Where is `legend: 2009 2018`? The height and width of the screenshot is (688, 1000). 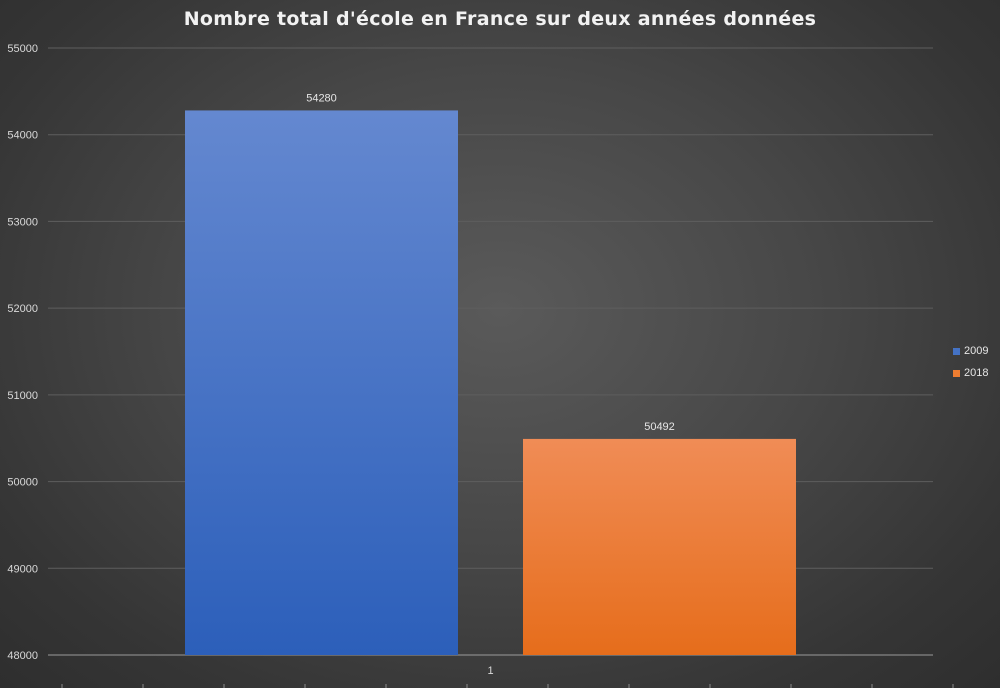 legend: 2009 2018 is located at coordinates (976, 362).